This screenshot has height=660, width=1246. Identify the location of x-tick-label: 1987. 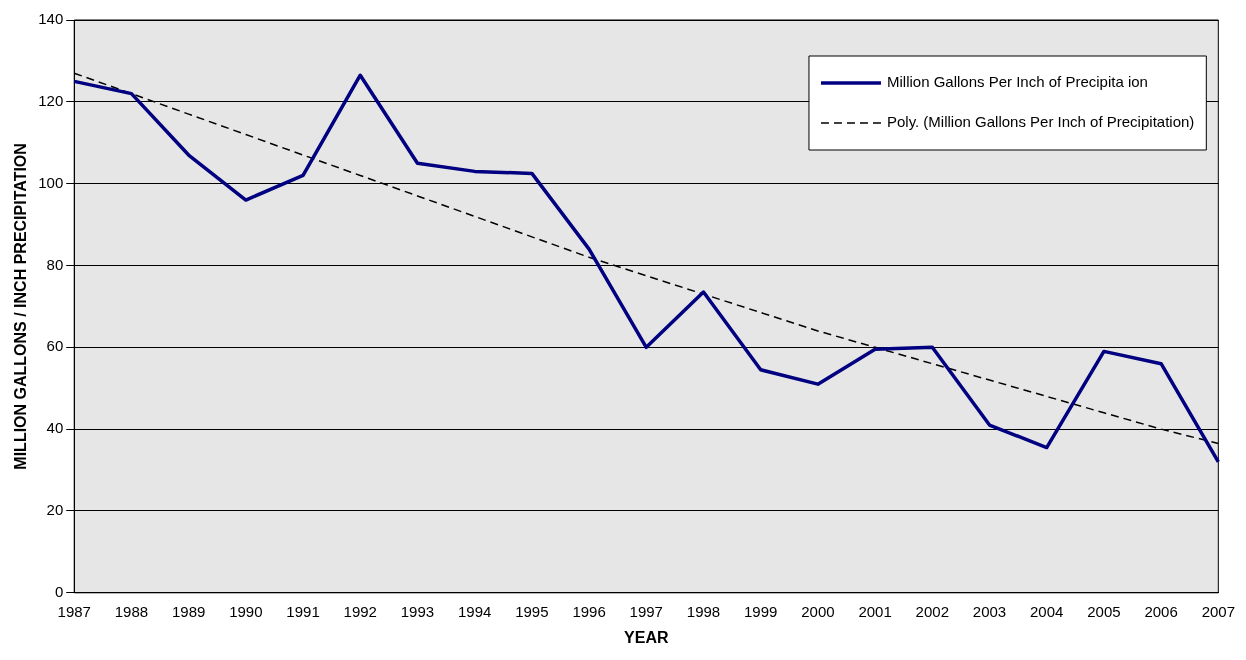
(74, 611).